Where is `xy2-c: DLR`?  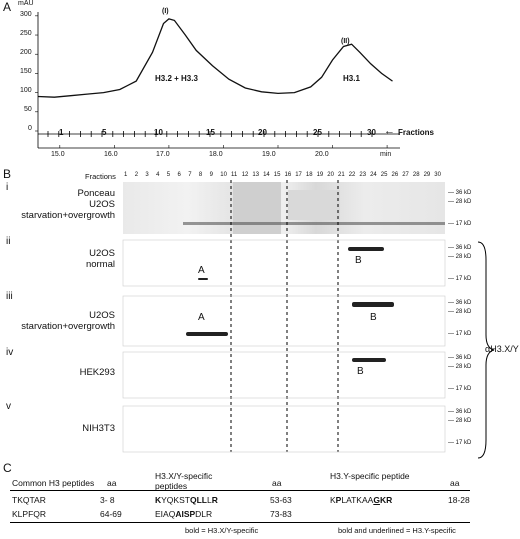
xy2-c: DLR is located at coordinates (204, 514).